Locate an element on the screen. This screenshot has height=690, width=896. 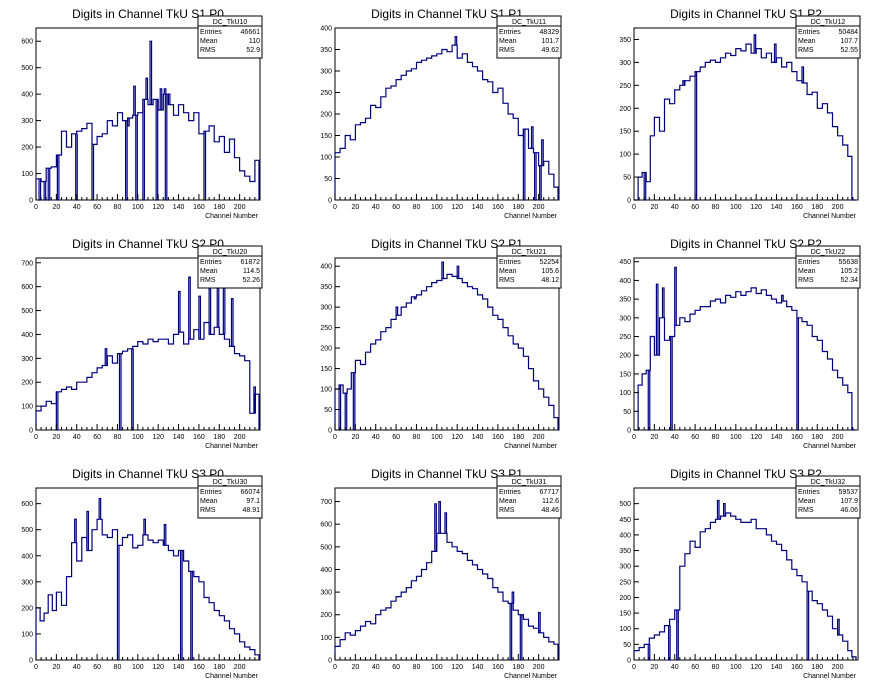
stats-value: 48329 is located at coordinates (550, 32).